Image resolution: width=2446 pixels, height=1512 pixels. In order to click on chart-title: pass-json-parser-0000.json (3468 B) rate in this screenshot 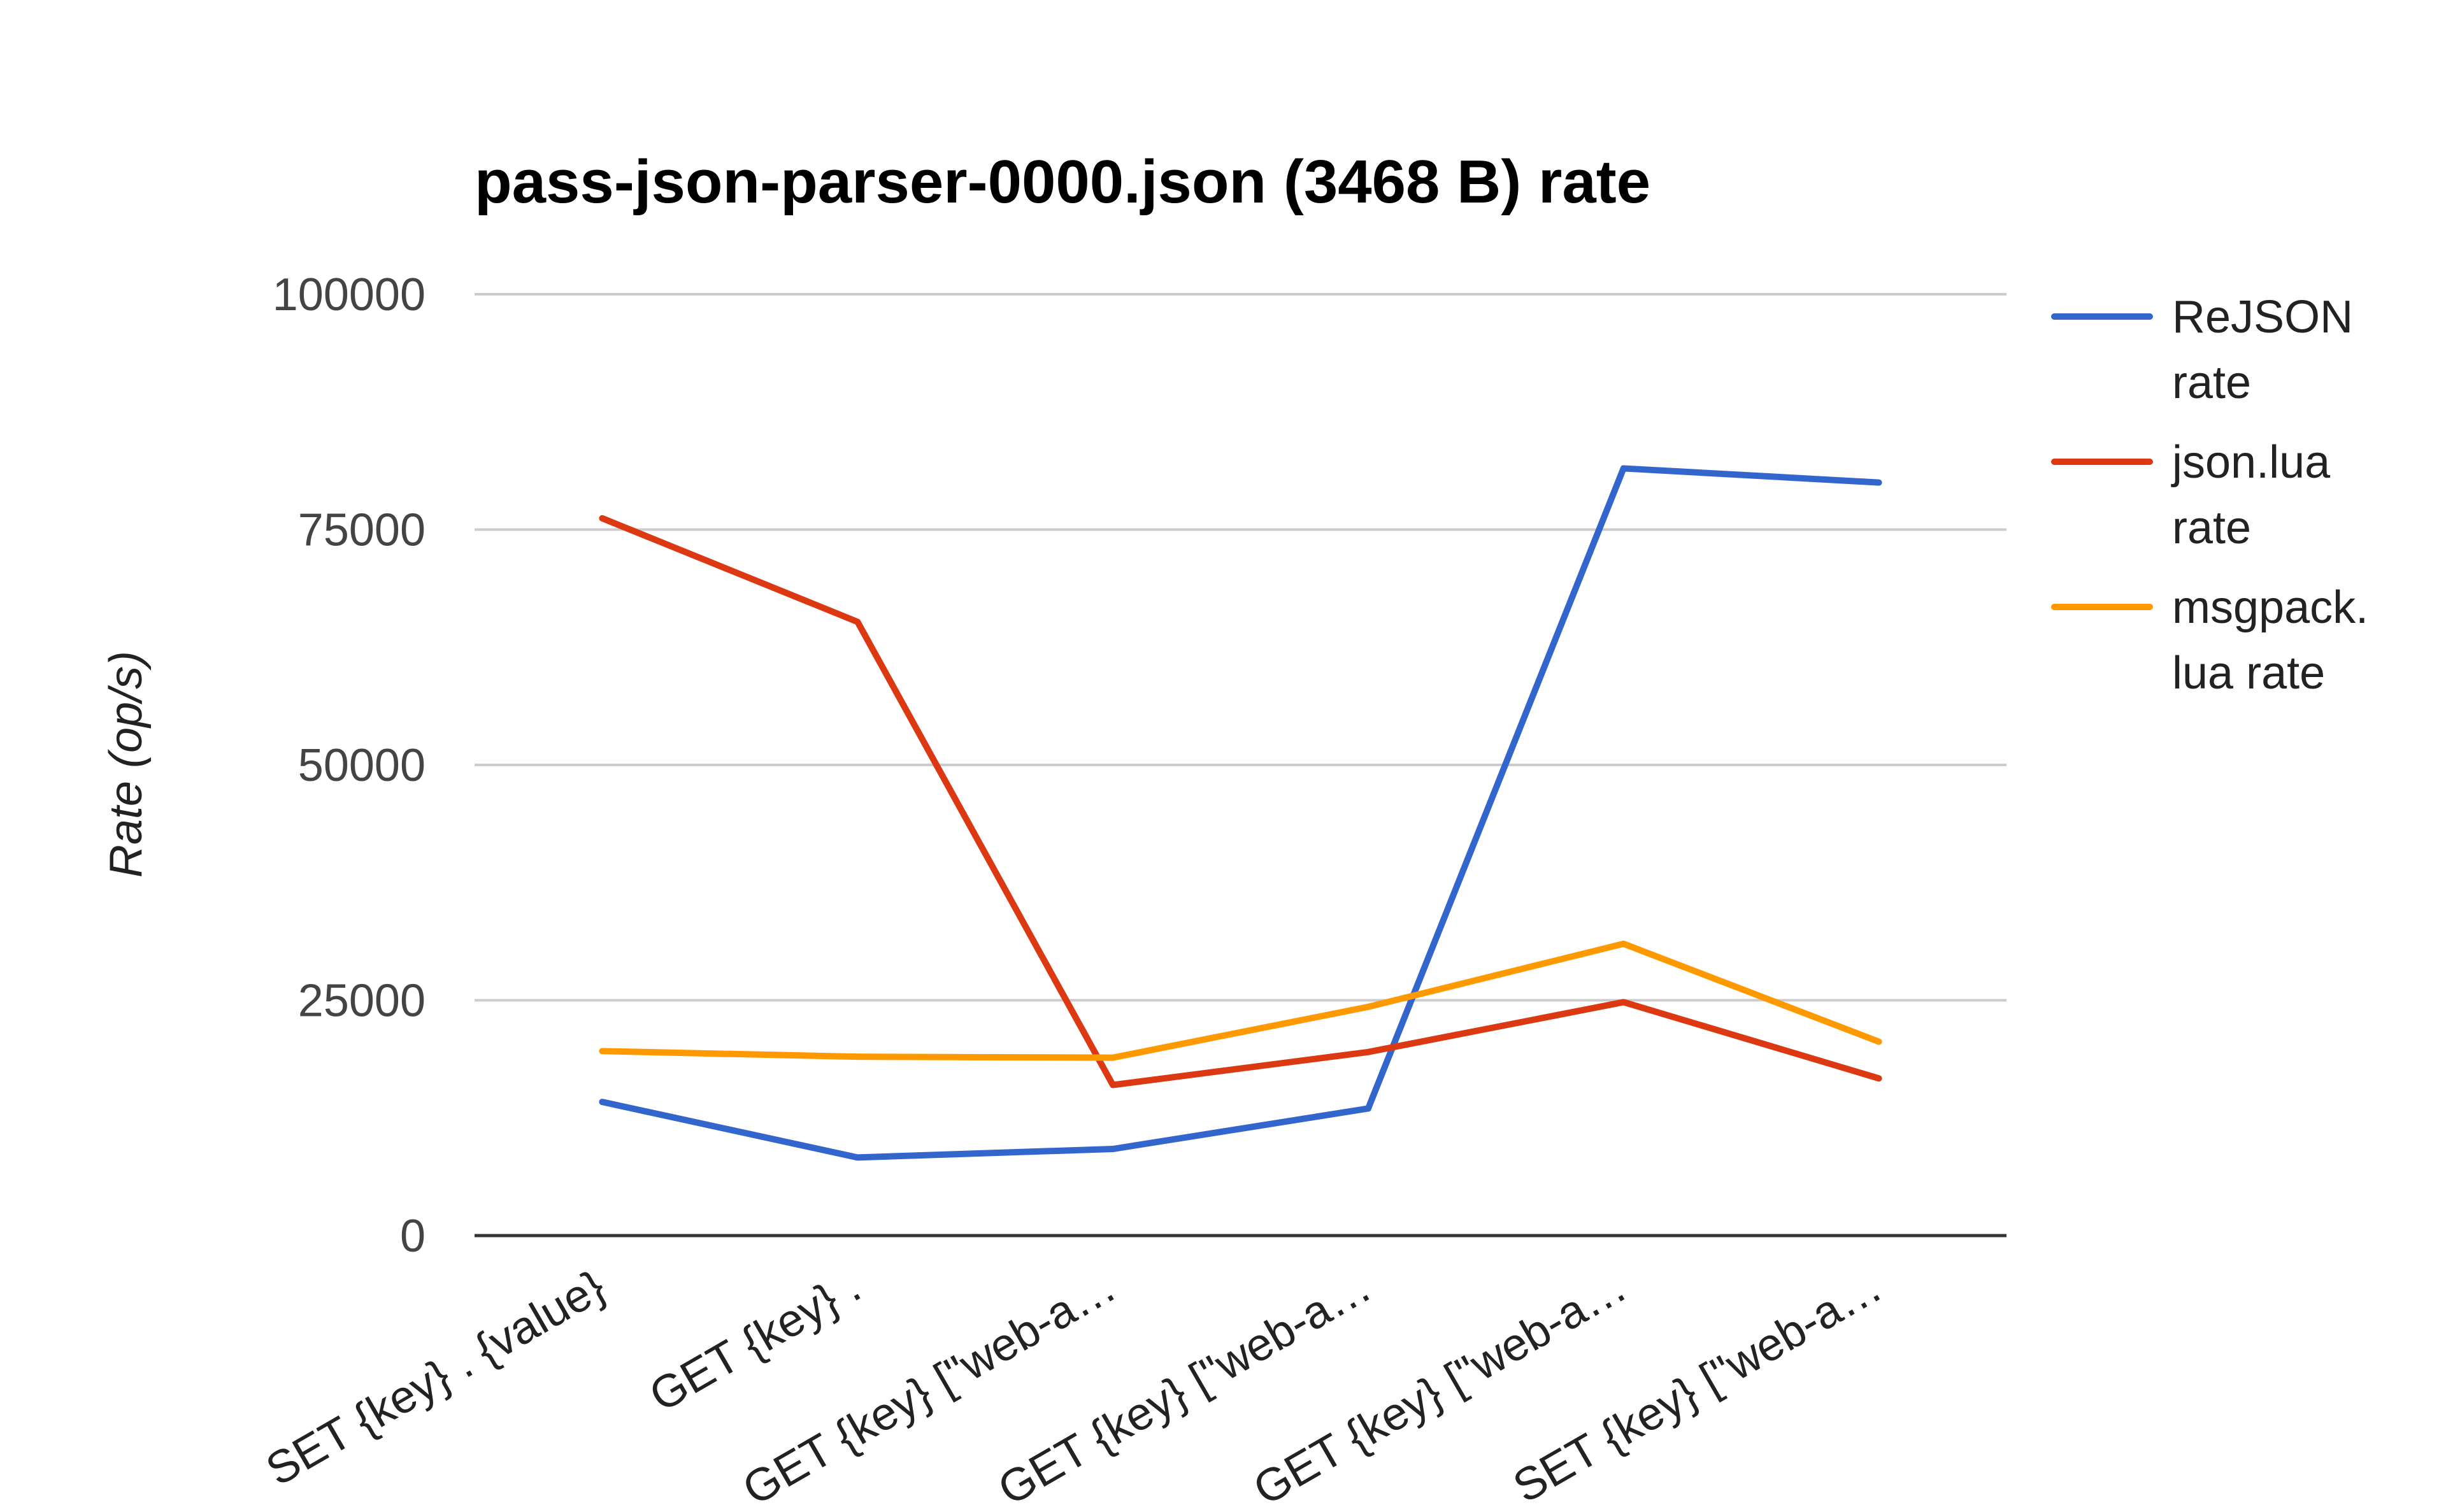, I will do `click(1063, 182)`.